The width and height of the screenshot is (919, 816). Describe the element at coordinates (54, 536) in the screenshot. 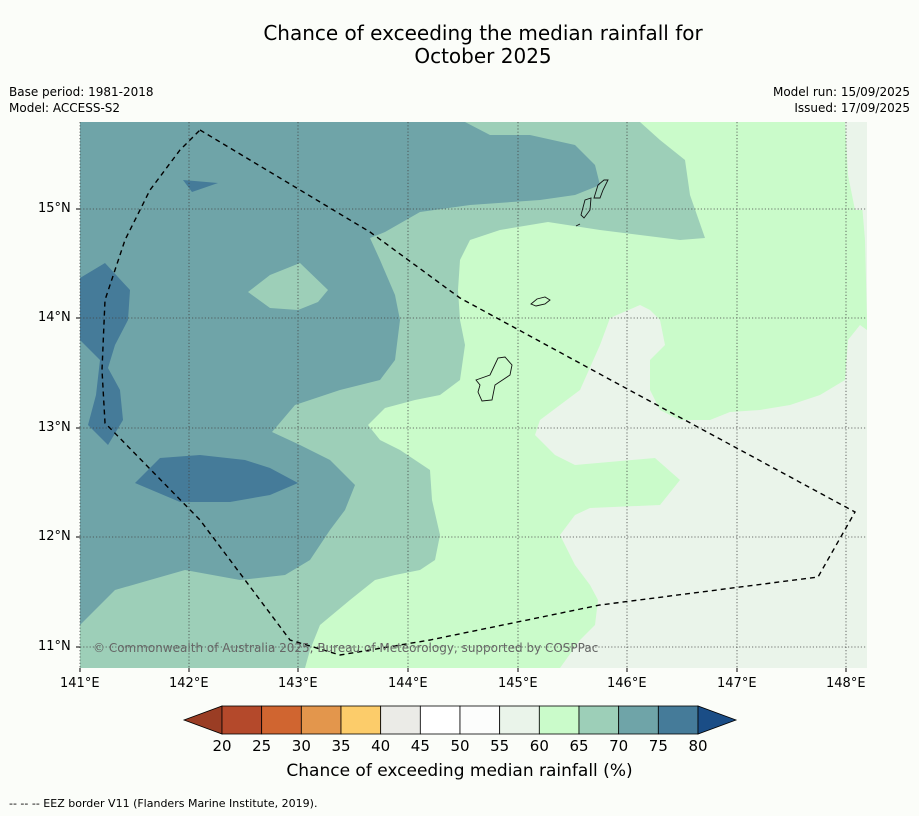

I see `y-tick-12: 12°N` at that location.